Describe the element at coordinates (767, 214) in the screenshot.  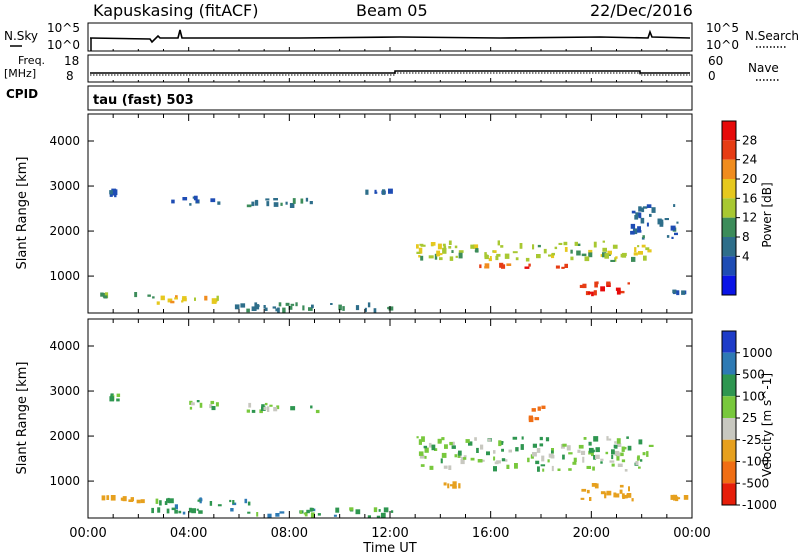
I see `power-colorbar-label: Power [dB]` at that location.